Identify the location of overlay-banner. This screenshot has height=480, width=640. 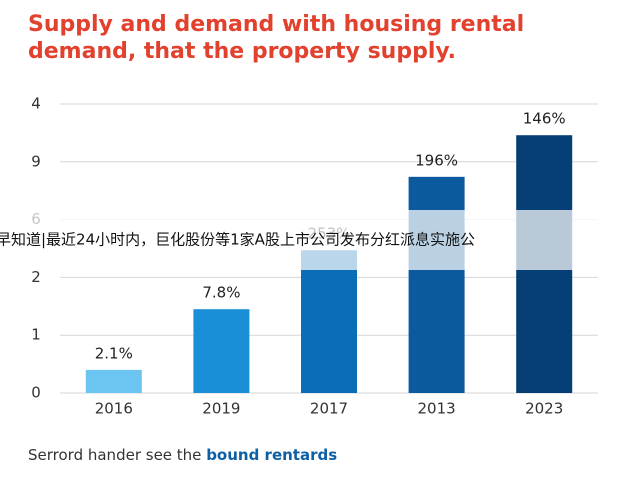
(320, 240).